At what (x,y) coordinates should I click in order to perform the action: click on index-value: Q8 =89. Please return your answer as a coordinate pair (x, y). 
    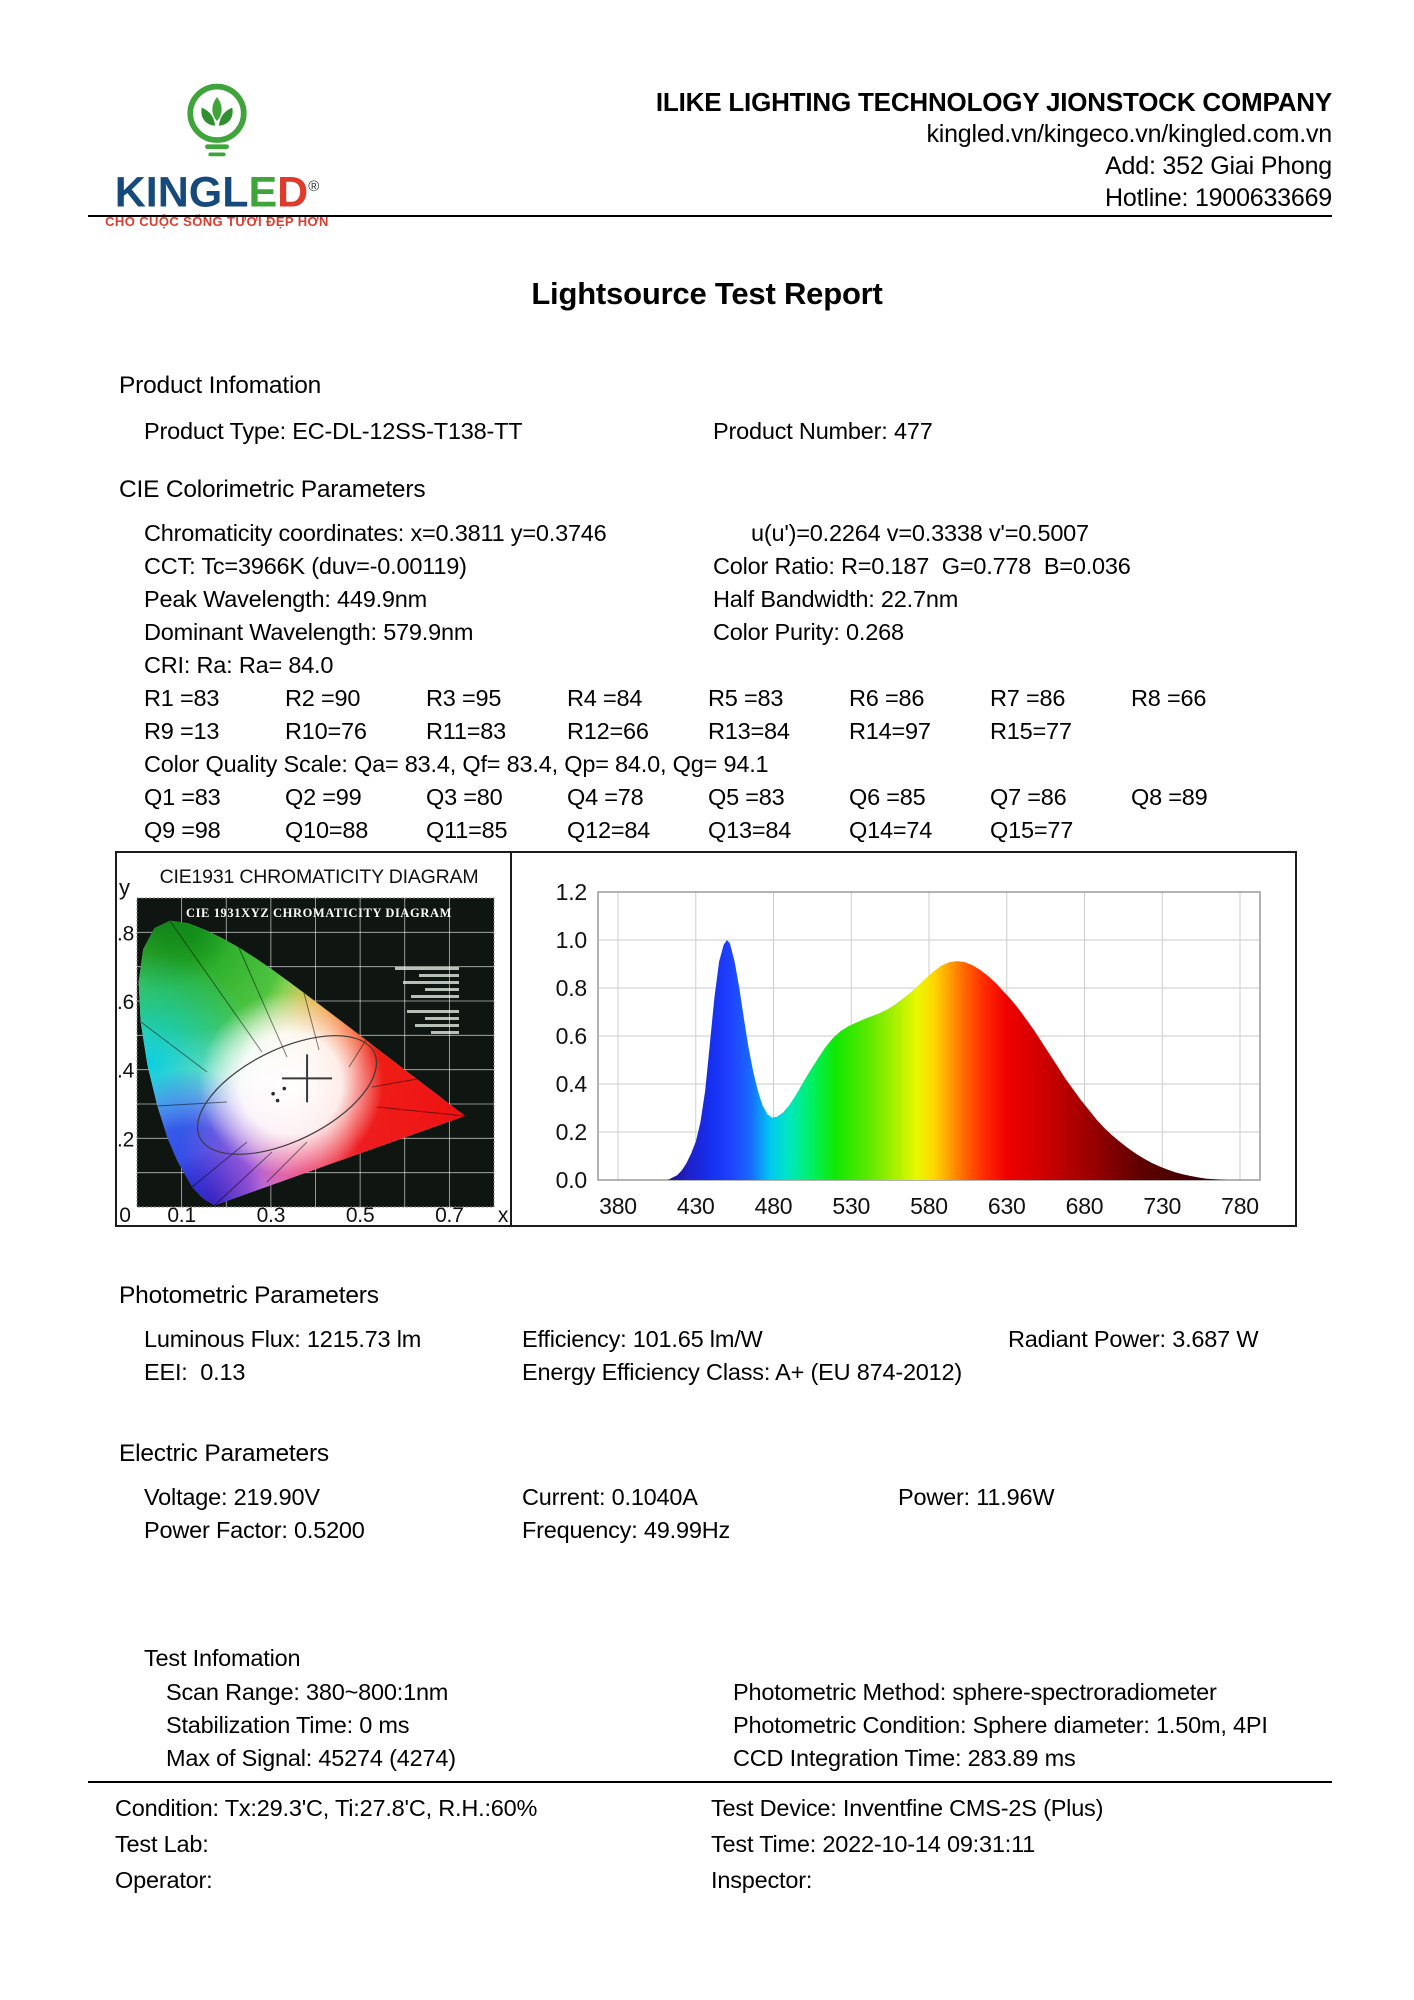
    Looking at the image, I should click on (1169, 797).